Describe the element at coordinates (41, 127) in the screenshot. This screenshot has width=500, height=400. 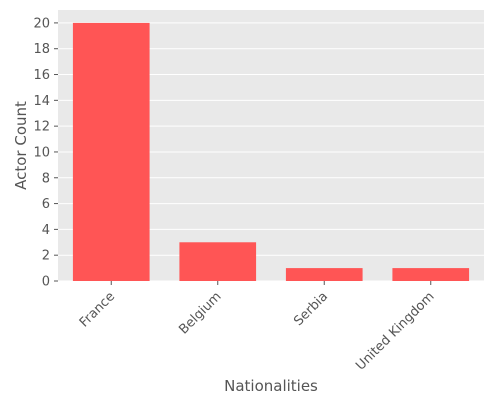
I see `y-tick-label-6: 12` at that location.